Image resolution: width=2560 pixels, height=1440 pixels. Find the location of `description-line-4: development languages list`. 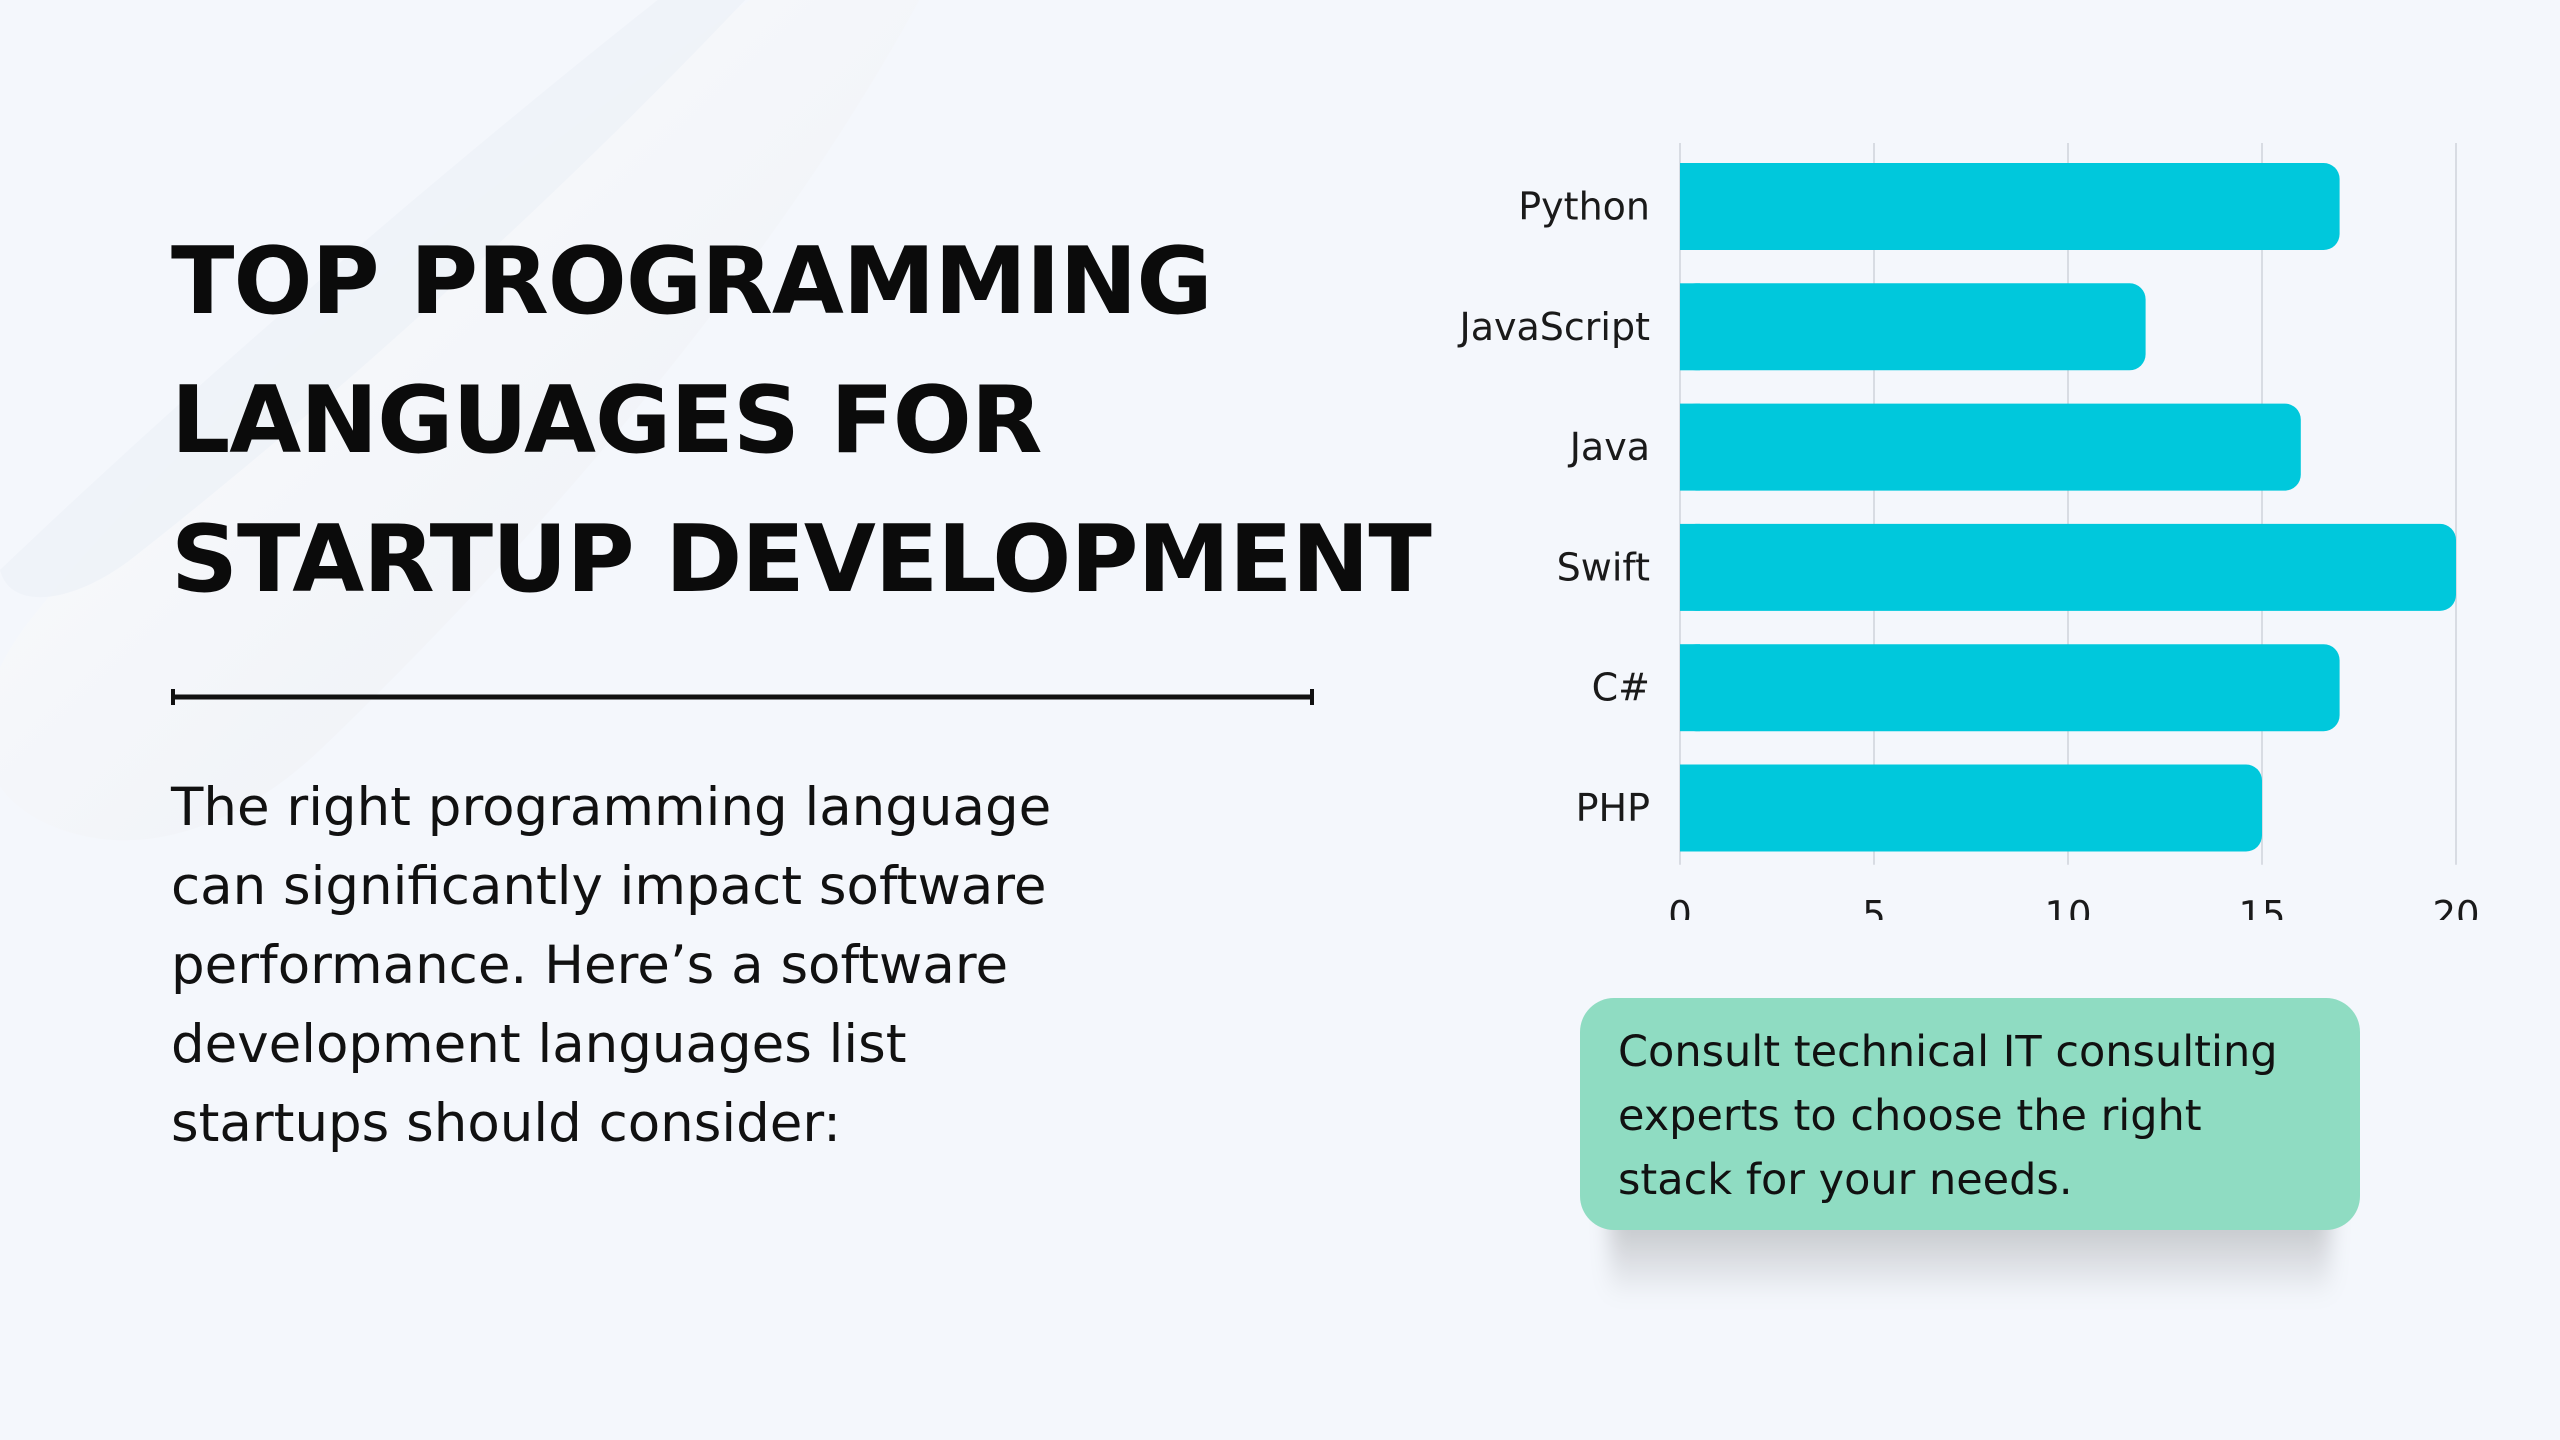

description-line-4: development languages list is located at coordinates (539, 1044).